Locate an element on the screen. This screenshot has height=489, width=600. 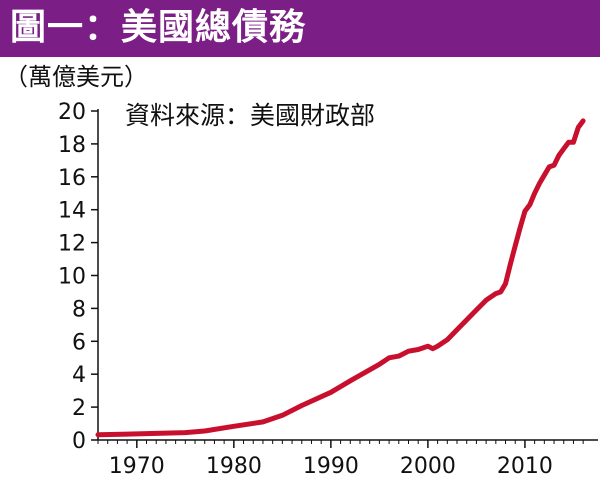
y-tick-label: 14 is located at coordinates (72, 211).